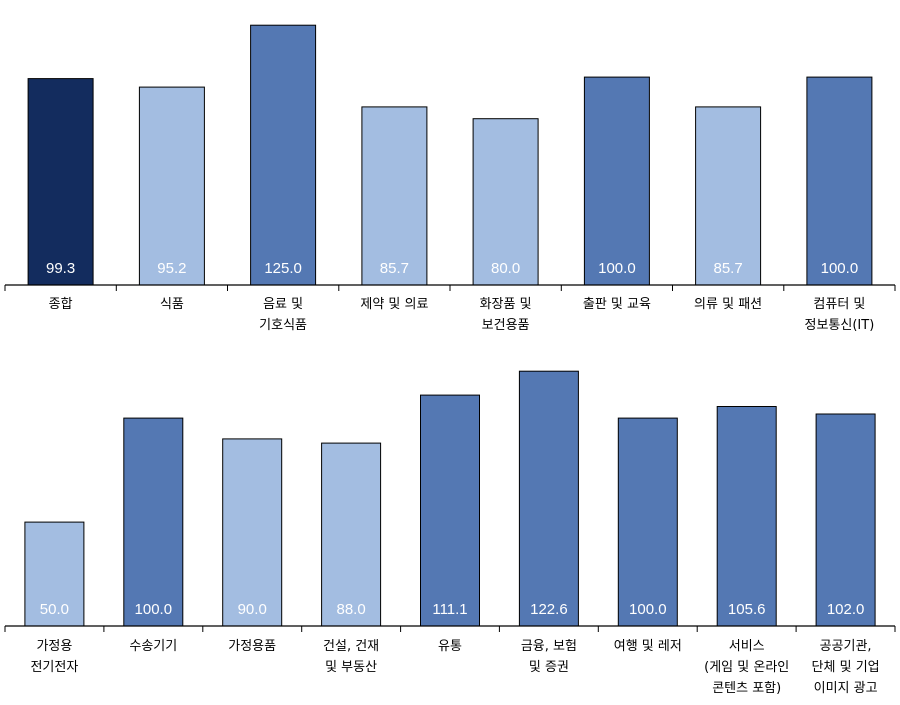 The height and width of the screenshot is (705, 900). I want to click on x-tick-label-line: 유통, so click(450, 646).